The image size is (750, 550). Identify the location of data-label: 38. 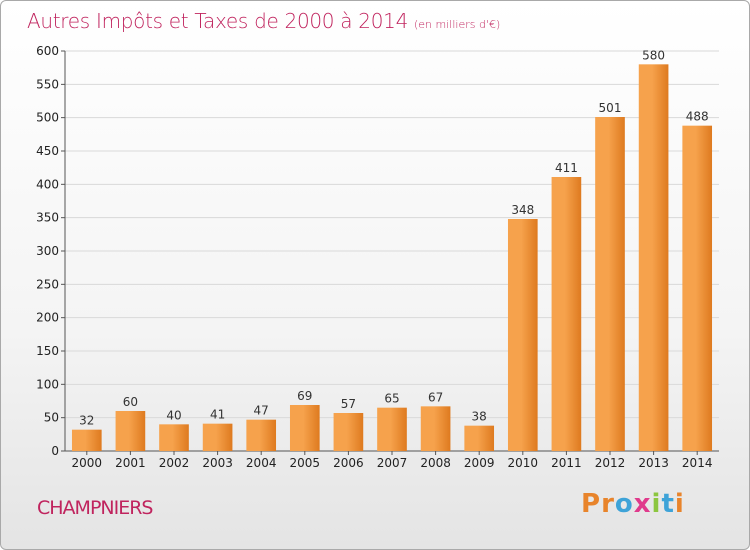
(479, 417).